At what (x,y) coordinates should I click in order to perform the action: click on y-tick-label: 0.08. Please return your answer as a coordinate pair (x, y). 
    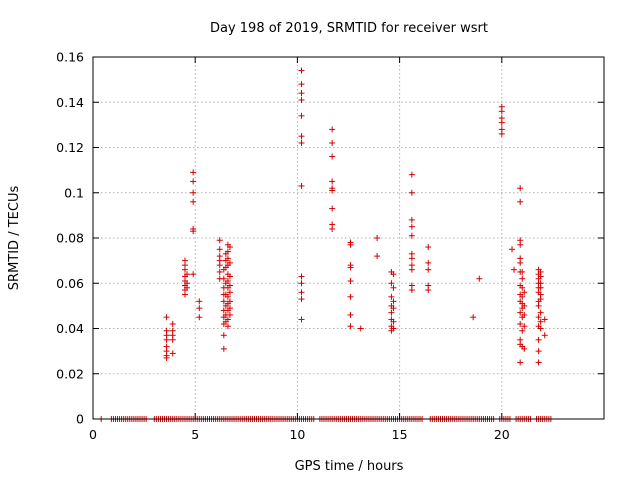
    Looking at the image, I should click on (70, 238).